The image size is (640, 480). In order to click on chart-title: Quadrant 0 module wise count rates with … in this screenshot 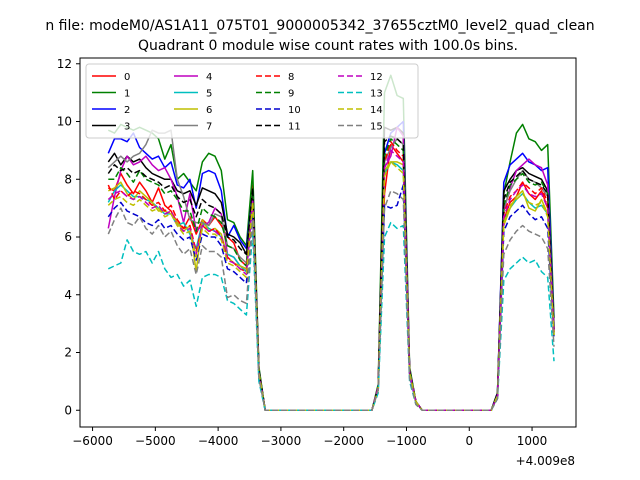, I will do `click(328, 46)`.